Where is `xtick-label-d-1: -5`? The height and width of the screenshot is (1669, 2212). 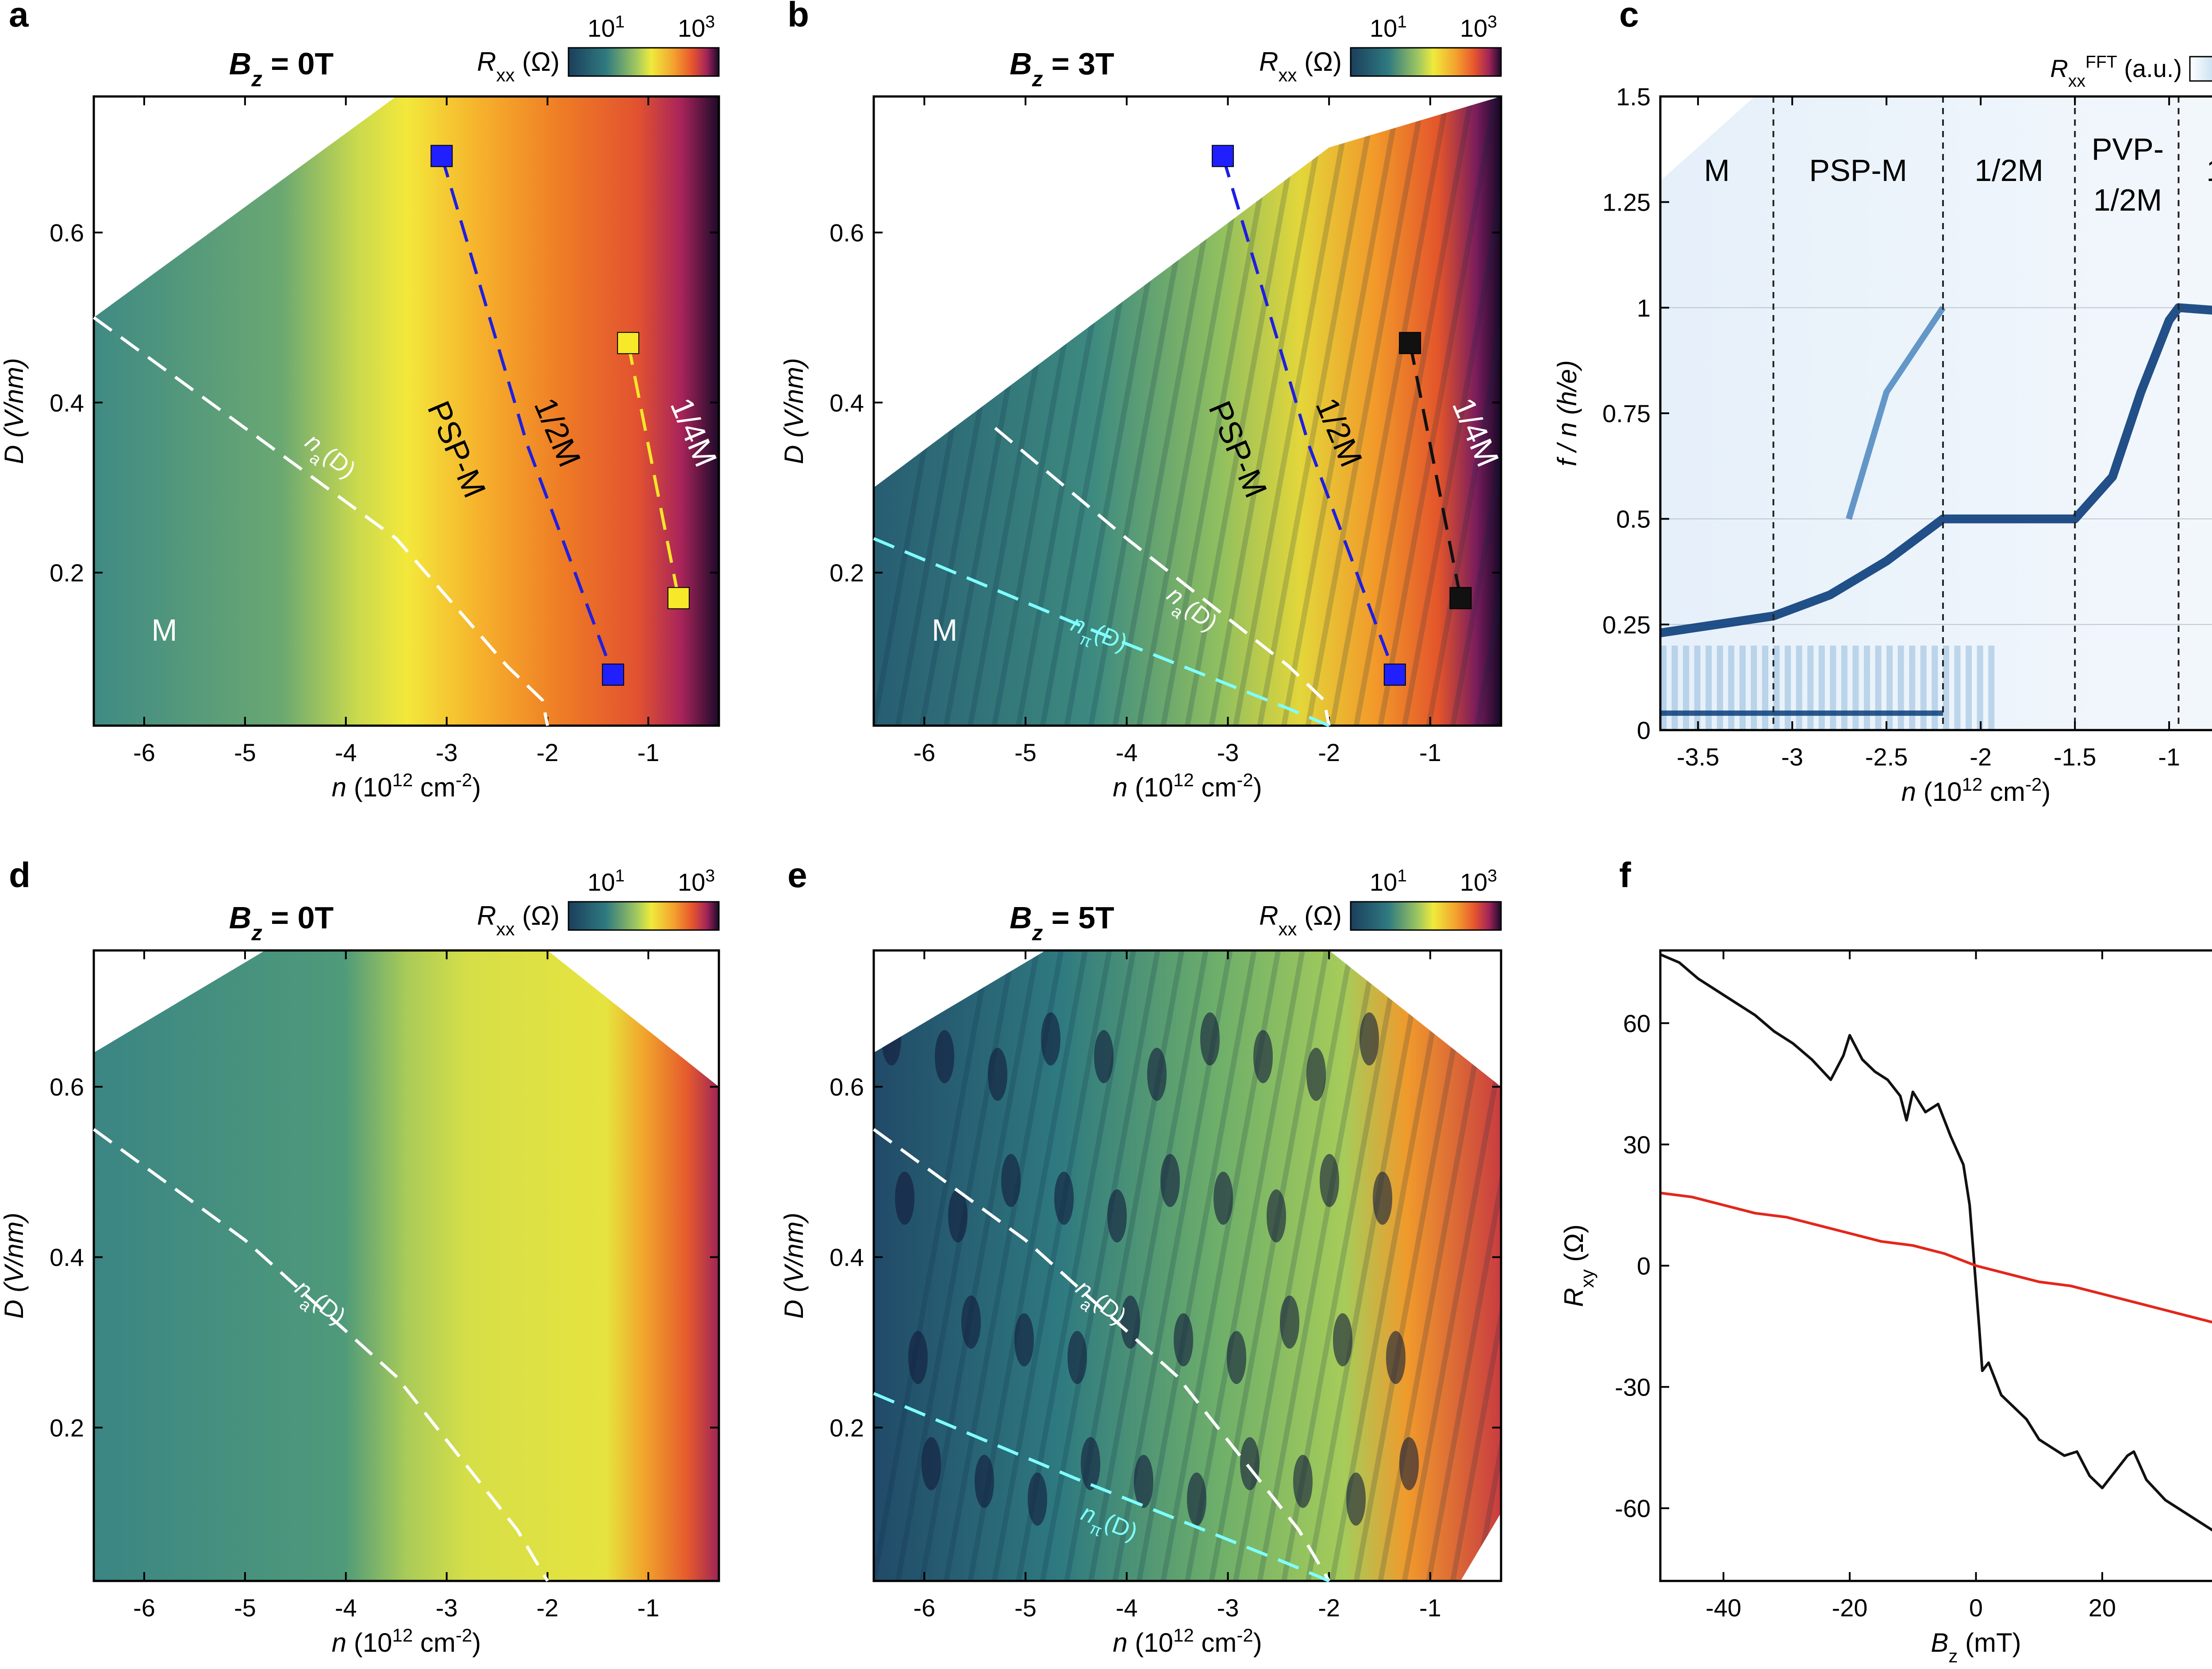 xtick-label-d-1: -5 is located at coordinates (245, 1608).